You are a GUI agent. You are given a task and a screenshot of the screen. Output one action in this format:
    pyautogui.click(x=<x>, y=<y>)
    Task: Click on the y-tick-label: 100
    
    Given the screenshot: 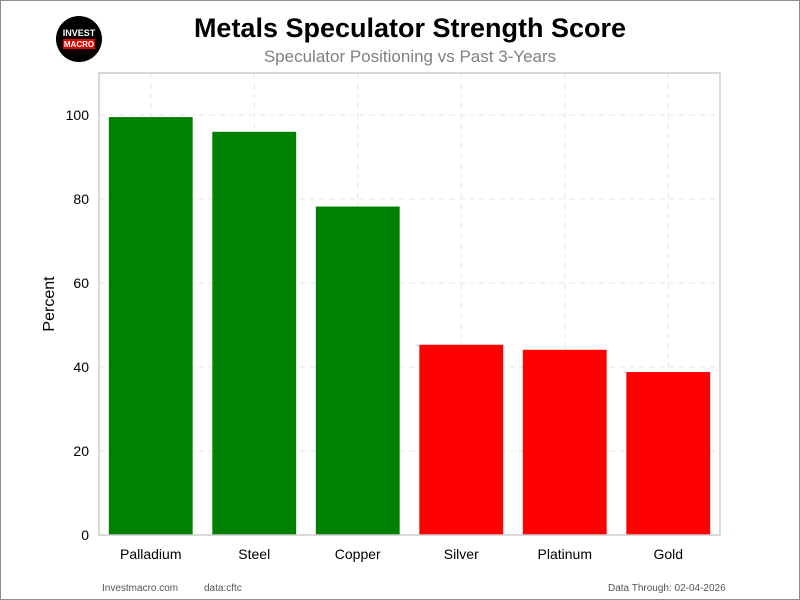 What is the action you would take?
    pyautogui.click(x=78, y=115)
    